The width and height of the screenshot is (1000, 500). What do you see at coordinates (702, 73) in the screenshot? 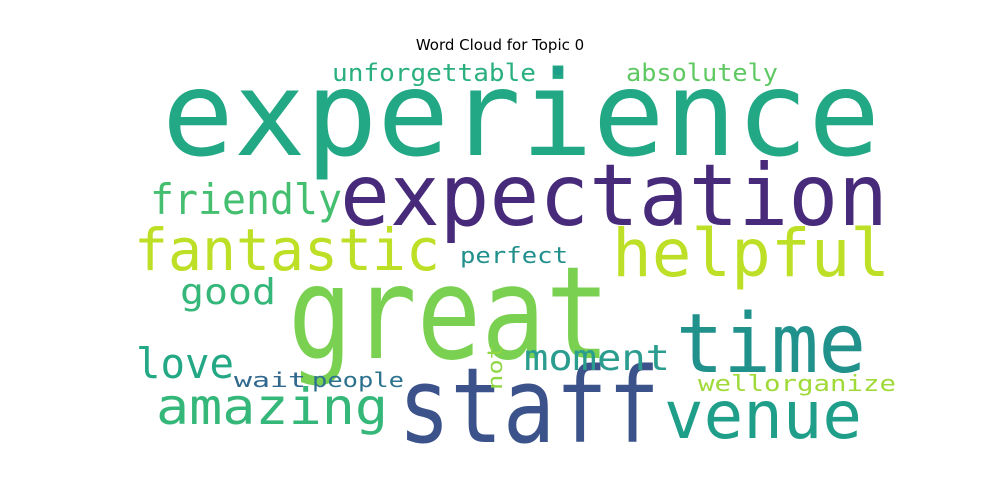
I see `word-absolutely: absolutely` at bounding box center [702, 73].